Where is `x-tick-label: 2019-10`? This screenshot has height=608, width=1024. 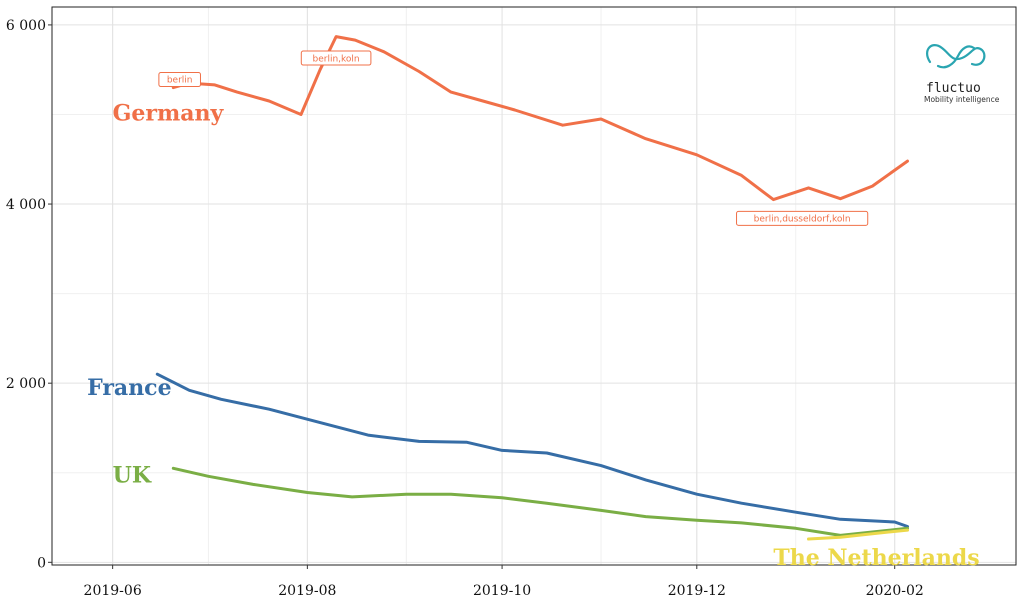
x-tick-label: 2019-10 is located at coordinates (502, 591).